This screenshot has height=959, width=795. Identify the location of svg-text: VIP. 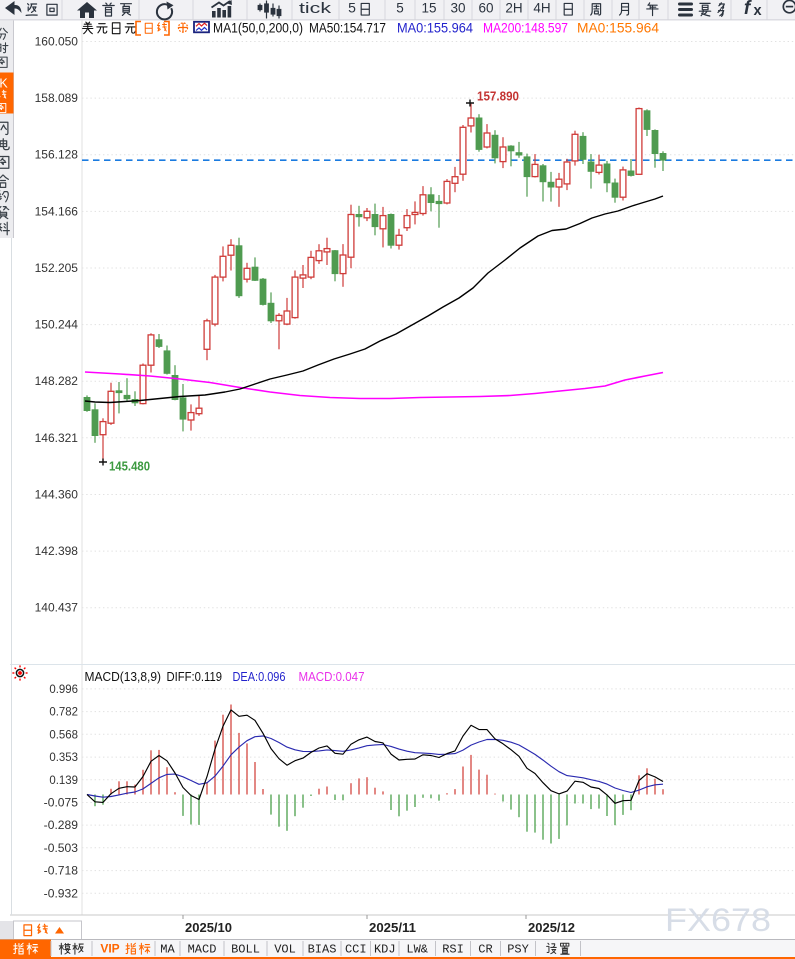
(109, 949).